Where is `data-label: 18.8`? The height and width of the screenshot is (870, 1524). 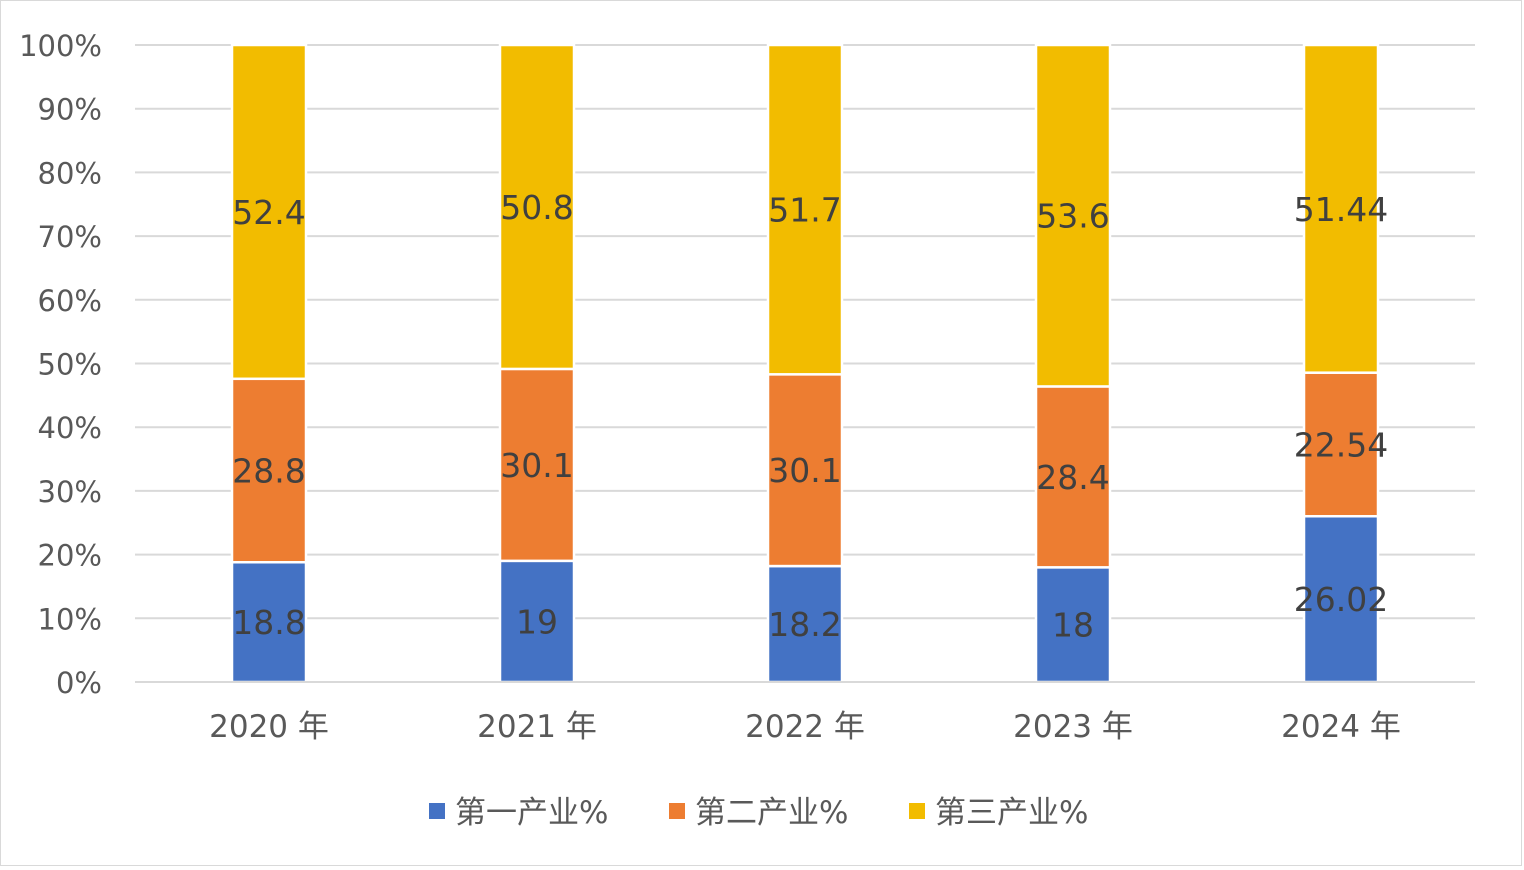 data-label: 18.8 is located at coordinates (268, 622).